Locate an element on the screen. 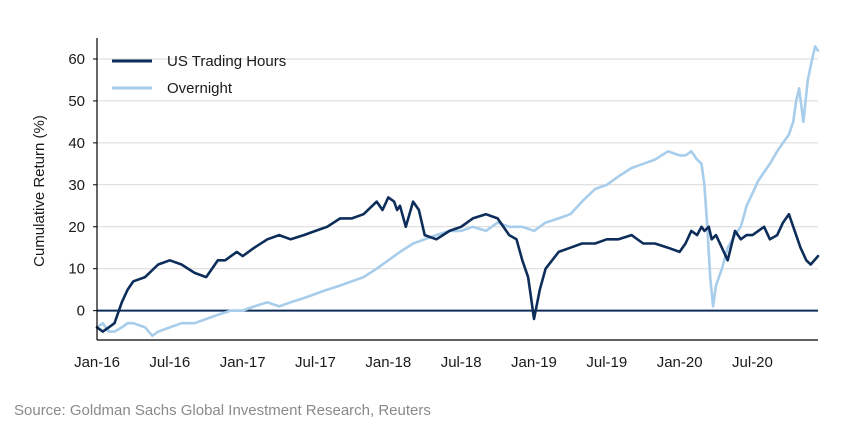 This screenshot has width=842, height=441. y-tick-label: 20 is located at coordinates (76, 227).